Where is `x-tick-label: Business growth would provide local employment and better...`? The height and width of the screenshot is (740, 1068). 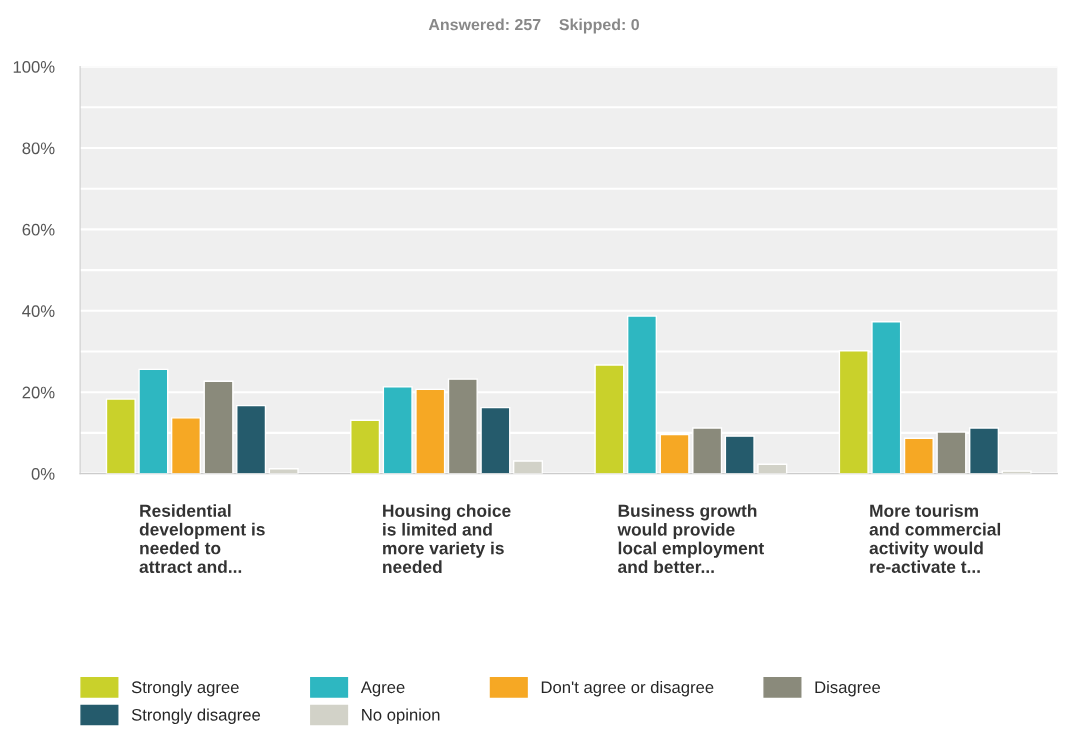
x-tick-label: Business growth would provide local employment and better... is located at coordinates (690, 539).